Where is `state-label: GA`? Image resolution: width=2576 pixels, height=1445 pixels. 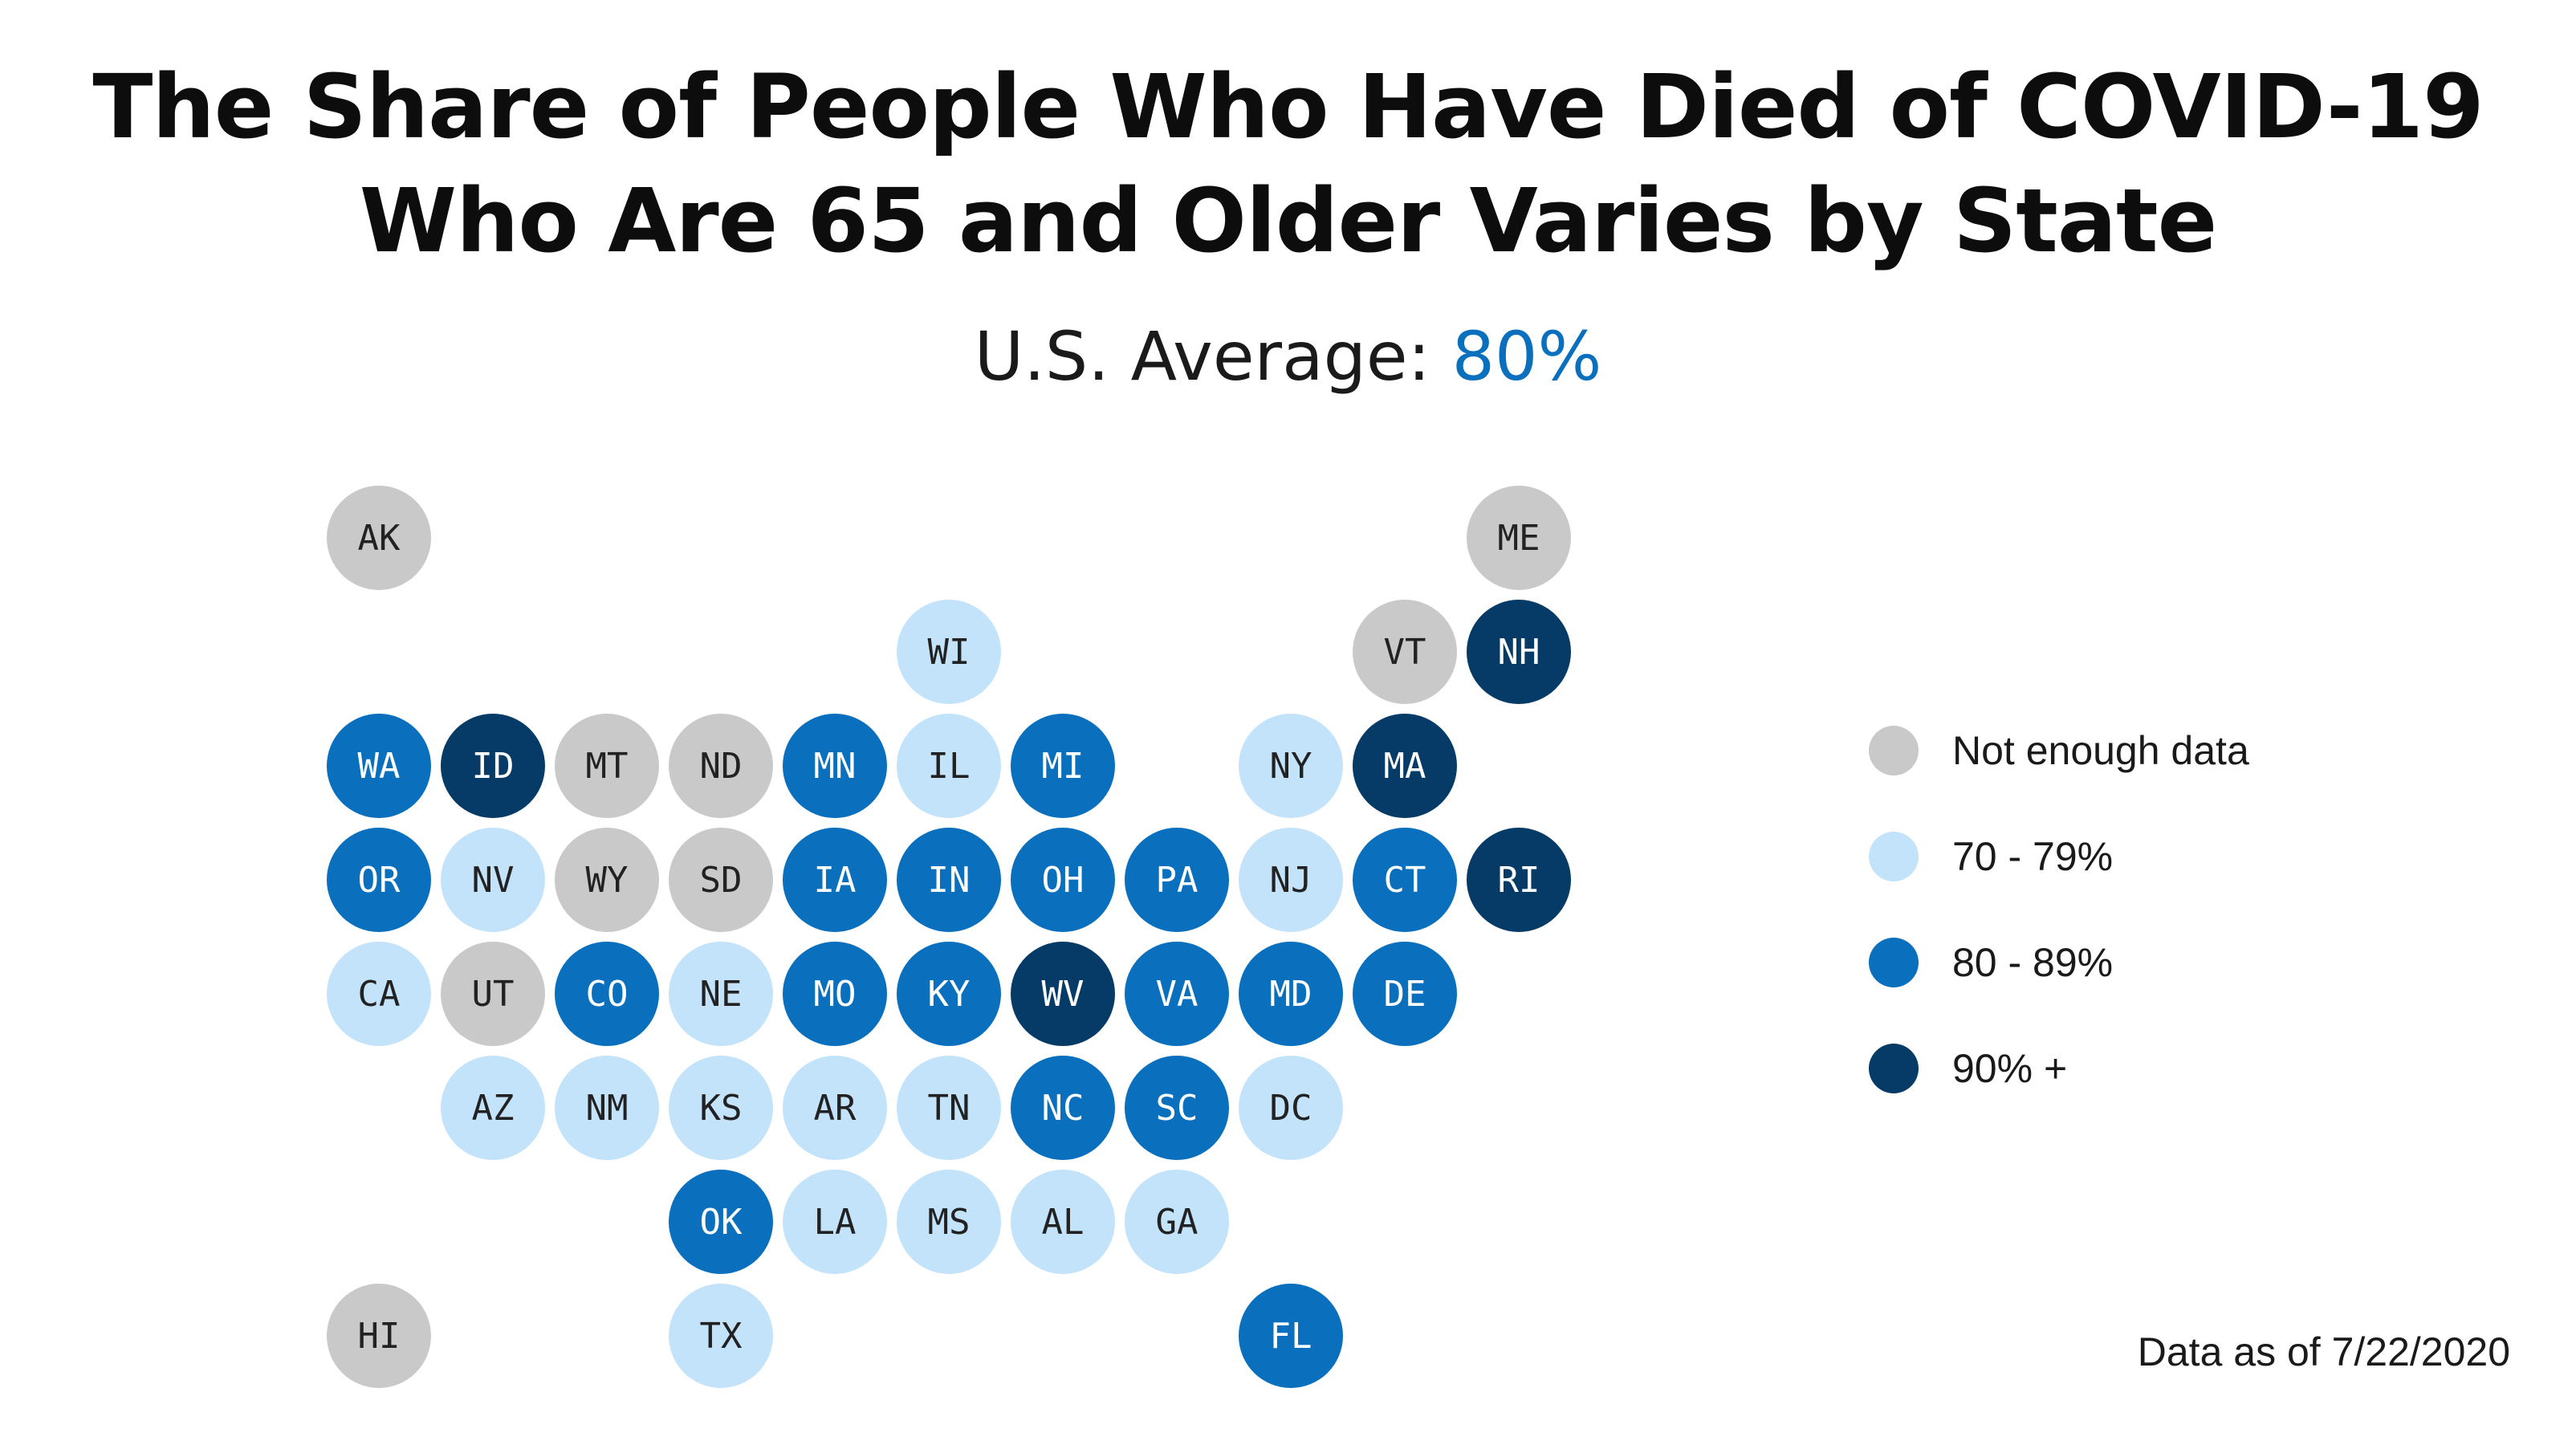
state-label: GA is located at coordinates (1177, 1222).